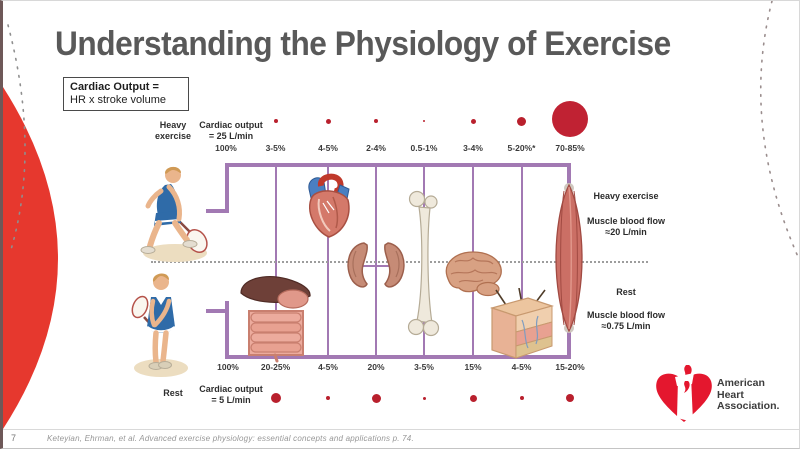  Describe the element at coordinates (275, 121) in the screenshot. I see `heavy-dot-splanchnic` at that location.